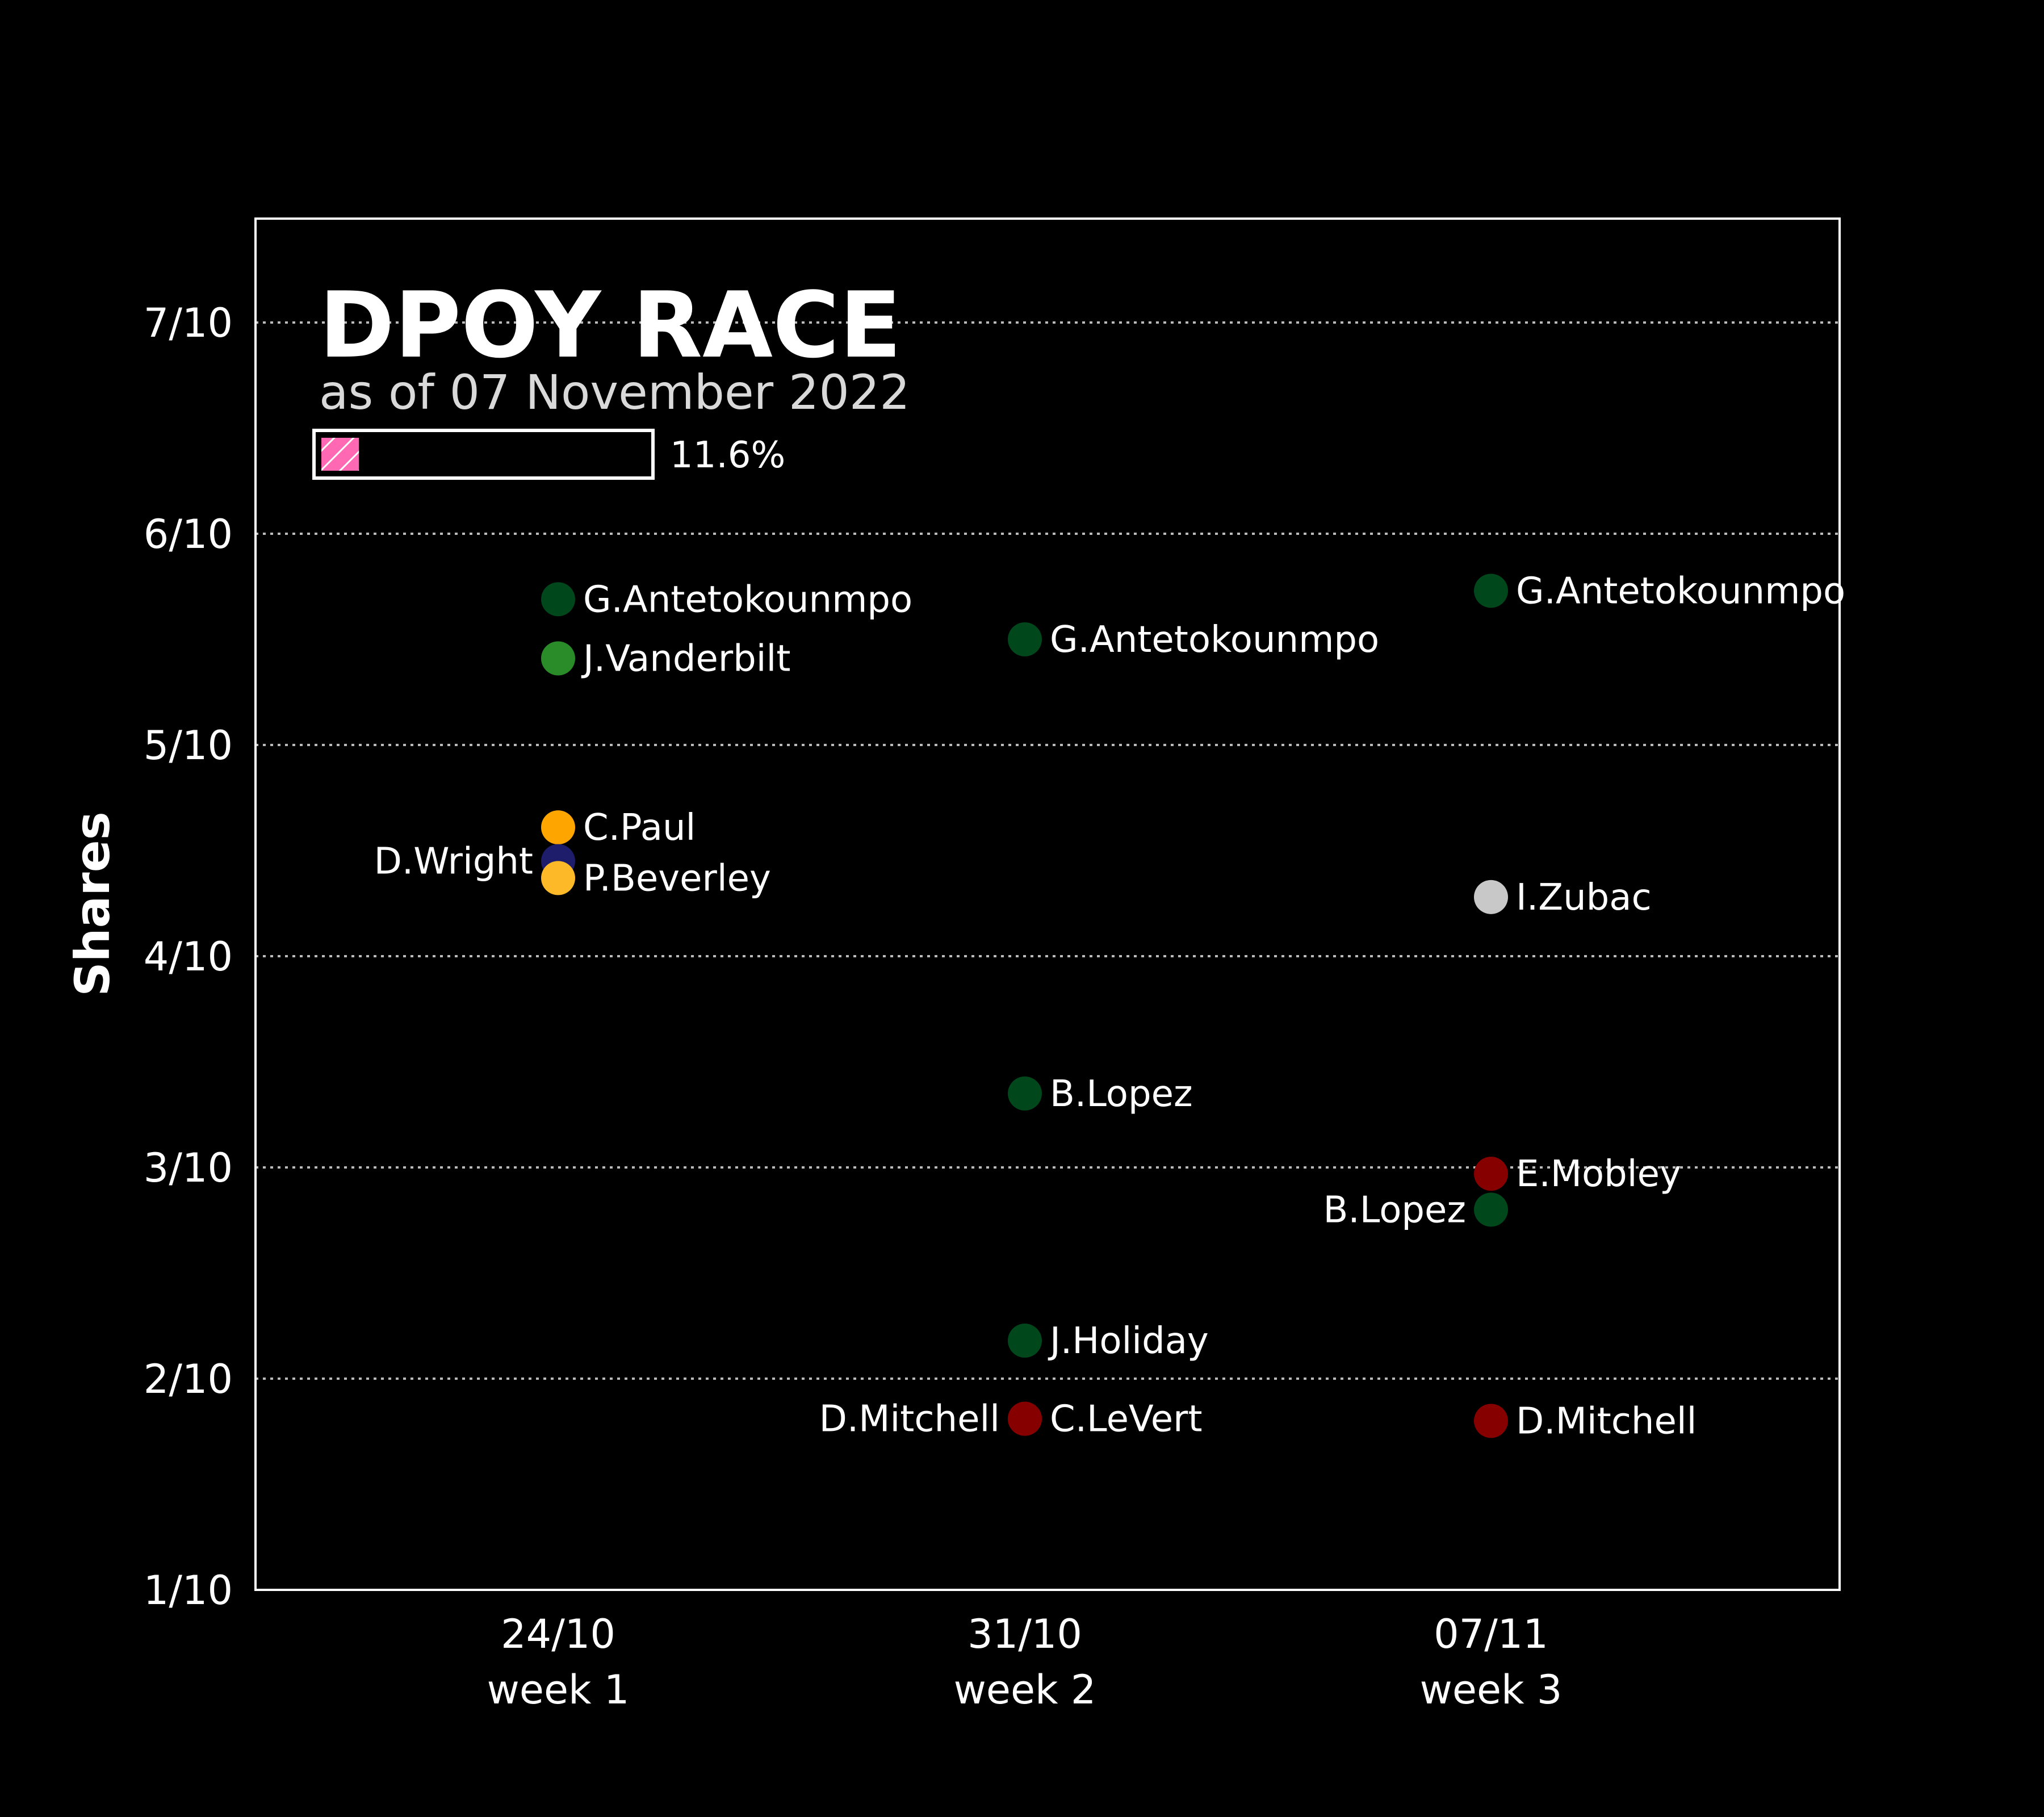 This screenshot has height=1817, width=2044. Describe the element at coordinates (1126, 1420) in the screenshot. I see `point-label: C.LeVert` at that location.